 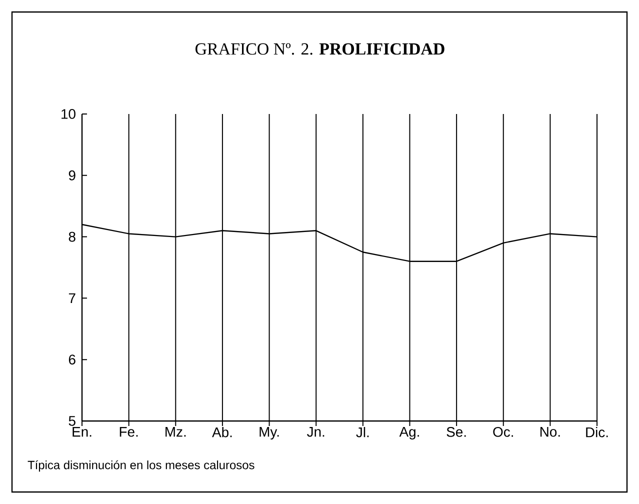 What do you see at coordinates (409, 433) in the screenshot?
I see `x-tick-label: Ag.` at bounding box center [409, 433].